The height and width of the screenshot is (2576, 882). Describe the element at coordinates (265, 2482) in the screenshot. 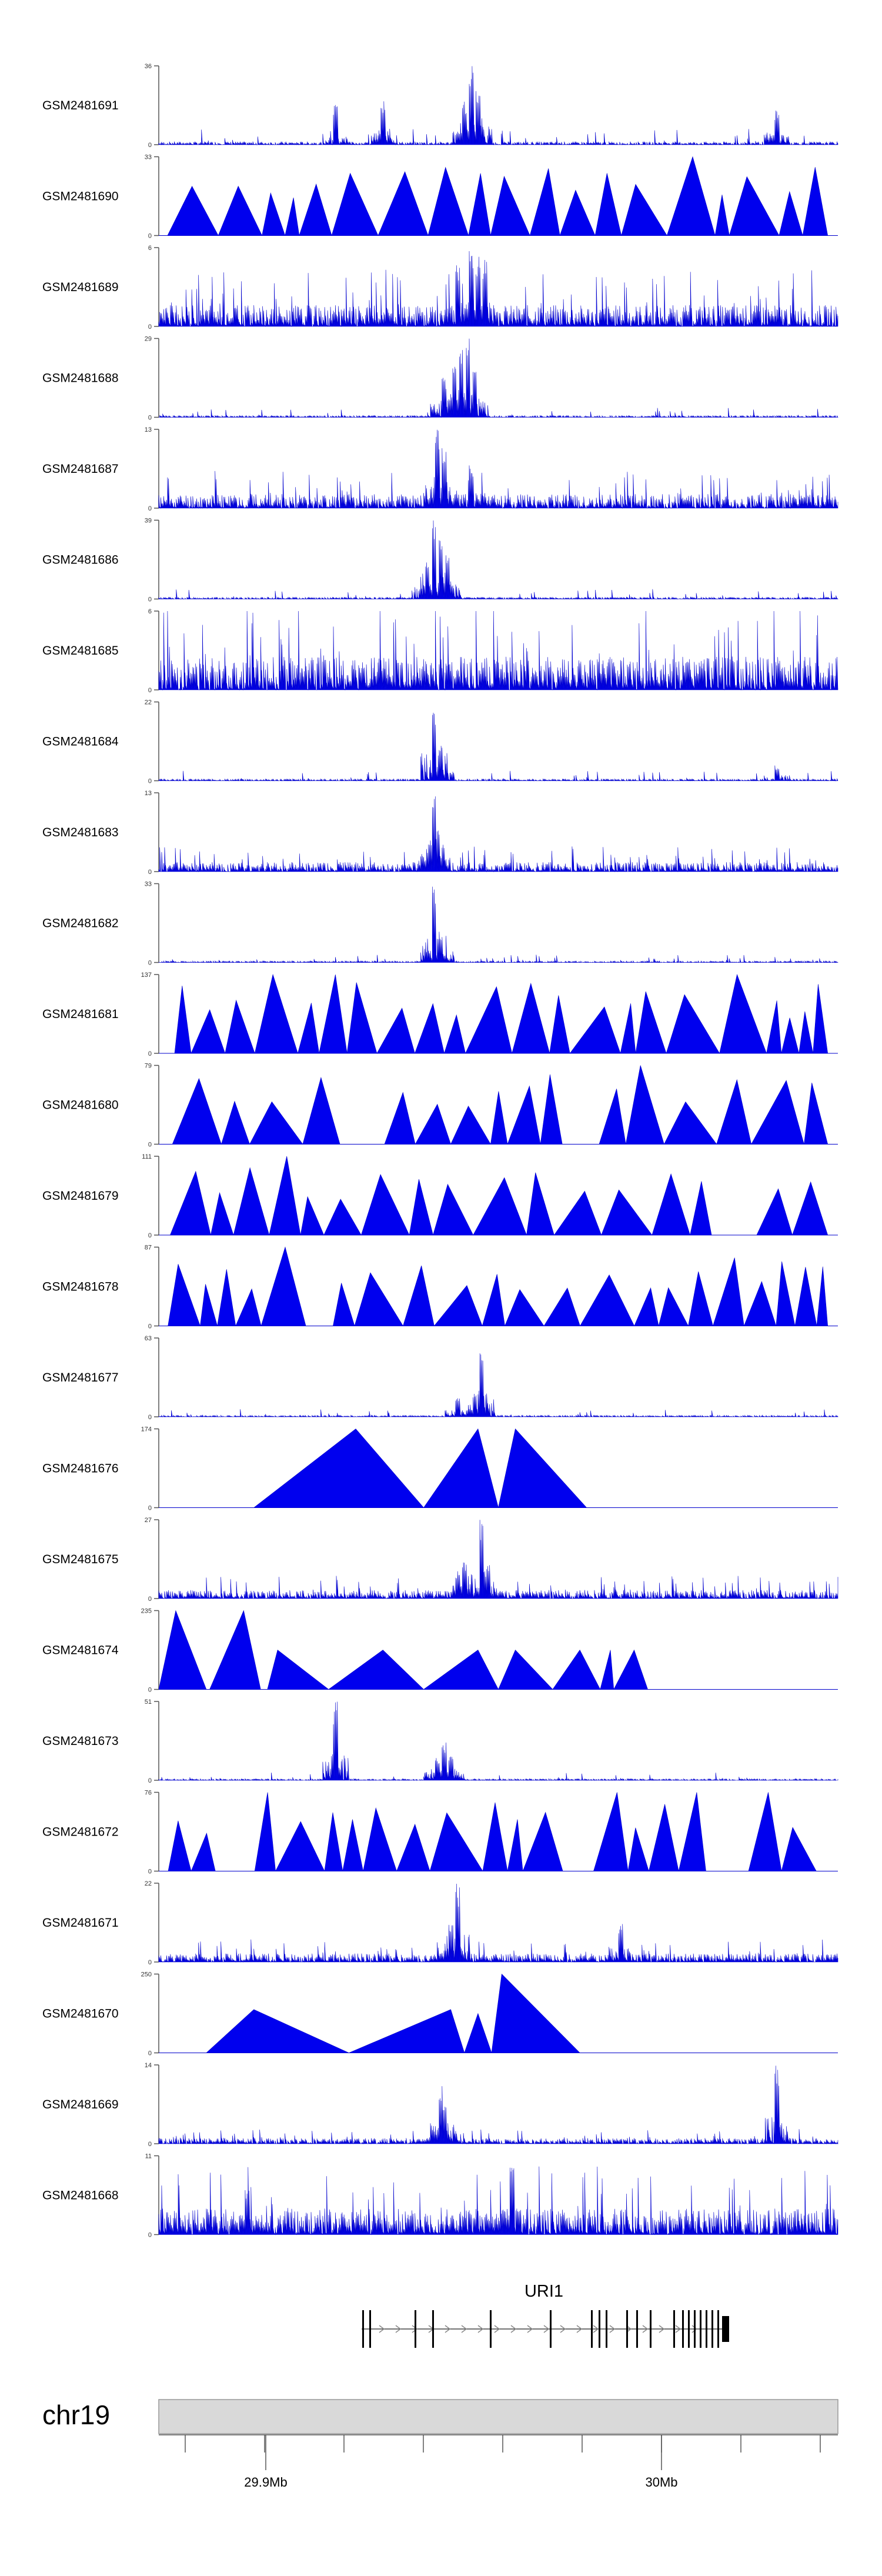

I see `tick-label: 29.9Mb` at that location.